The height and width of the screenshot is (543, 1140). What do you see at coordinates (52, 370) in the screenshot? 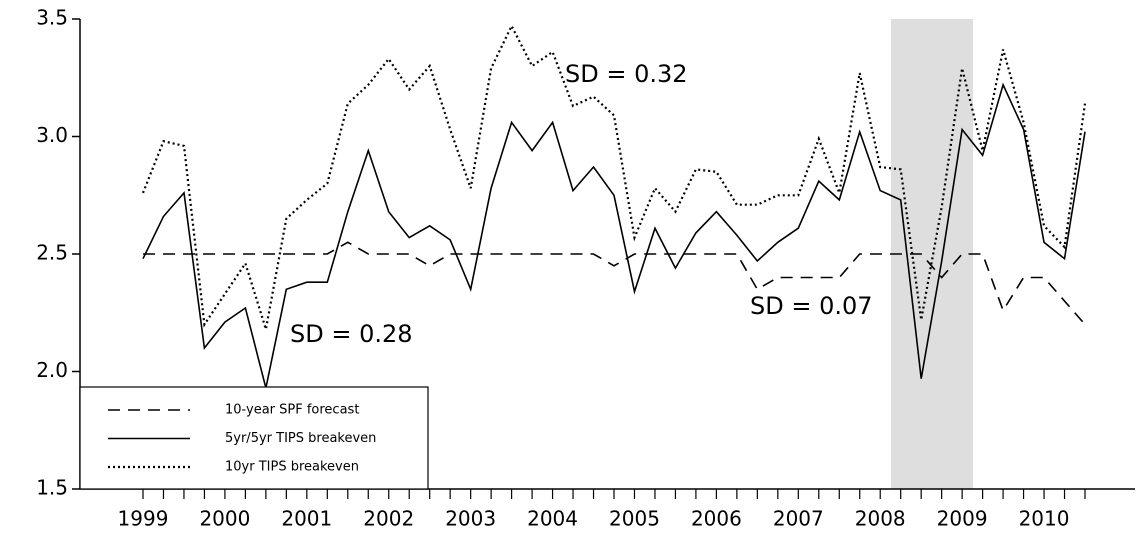
I see `y-tick-label: 2.0` at bounding box center [52, 370].